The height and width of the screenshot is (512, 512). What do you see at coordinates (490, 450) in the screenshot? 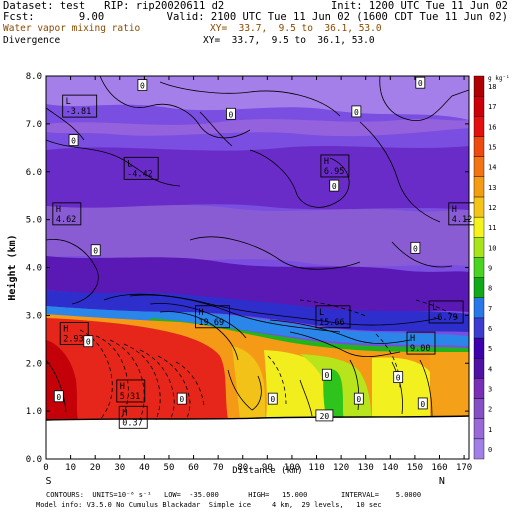
I see `colorbar-label: 0` at bounding box center [490, 450].